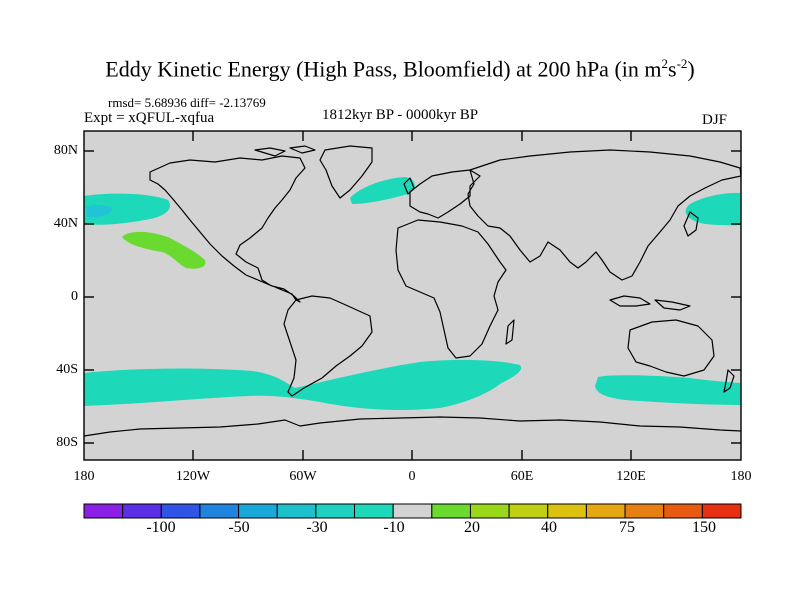 This screenshot has height=600, width=800. What do you see at coordinates (741, 476) in the screenshot?
I see `lon-label-180e: 180` at bounding box center [741, 476].